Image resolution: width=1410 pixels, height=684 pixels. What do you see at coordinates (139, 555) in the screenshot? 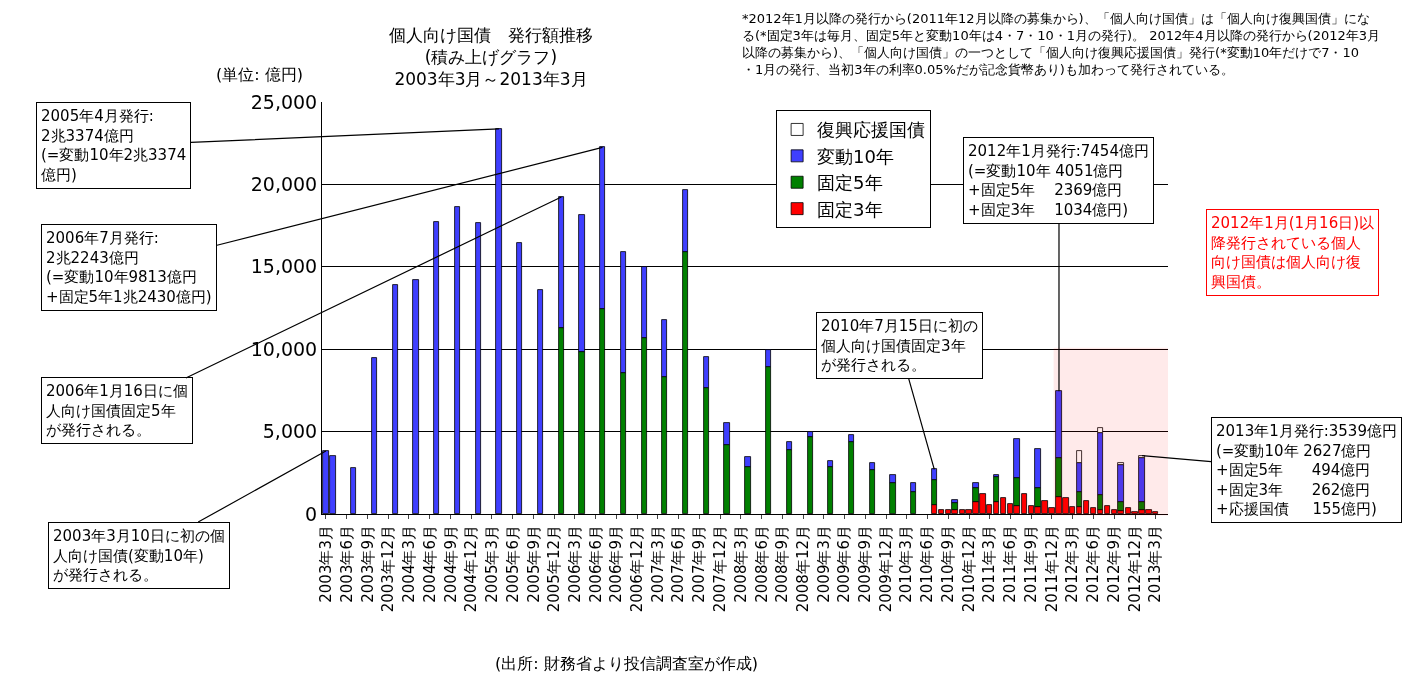
I see `annotation: 2003年3月10日に初の個人向け国債(変動10年)が発行される。` at bounding box center [139, 555].